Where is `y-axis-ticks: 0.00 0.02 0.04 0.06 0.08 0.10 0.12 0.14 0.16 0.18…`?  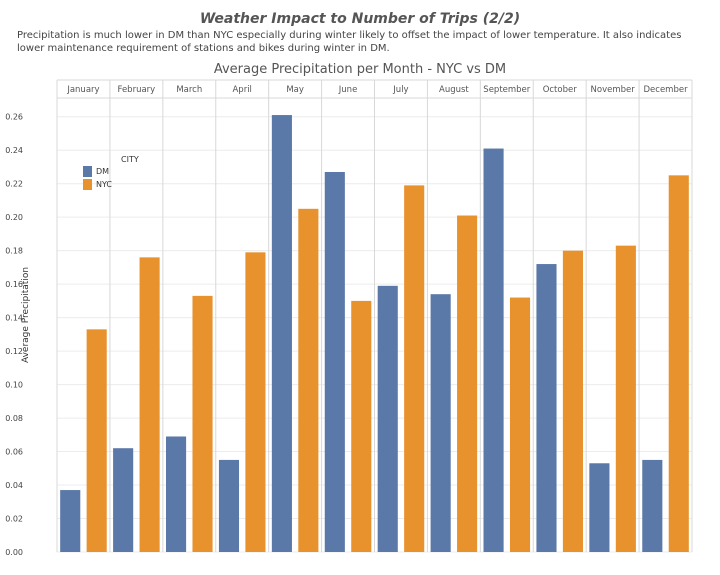
y-axis-ticks: 0.00 0.02 0.04 0.06 0.08 0.10 0.12 0.14 0.16 0.18… is located at coordinates (14, 335).